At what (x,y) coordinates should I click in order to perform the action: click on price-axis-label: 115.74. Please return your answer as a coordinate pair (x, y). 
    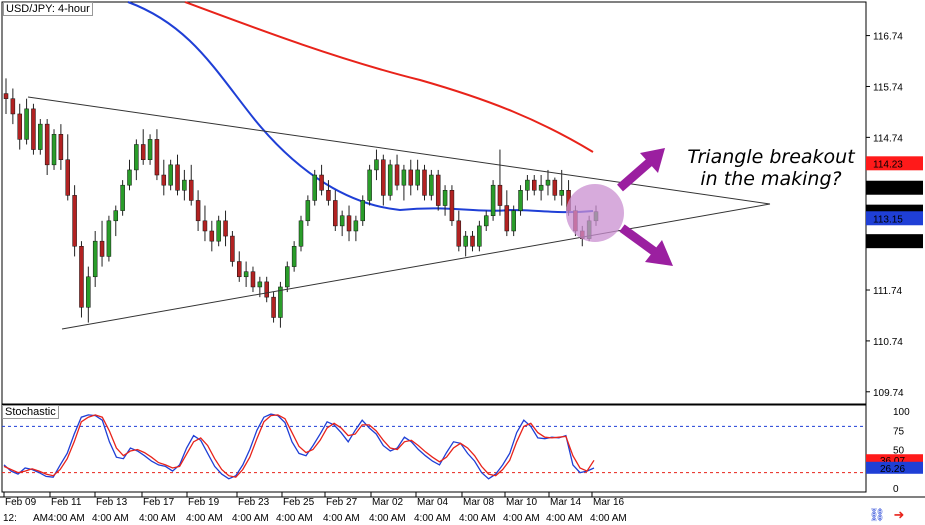
    Looking at the image, I should click on (888, 87).